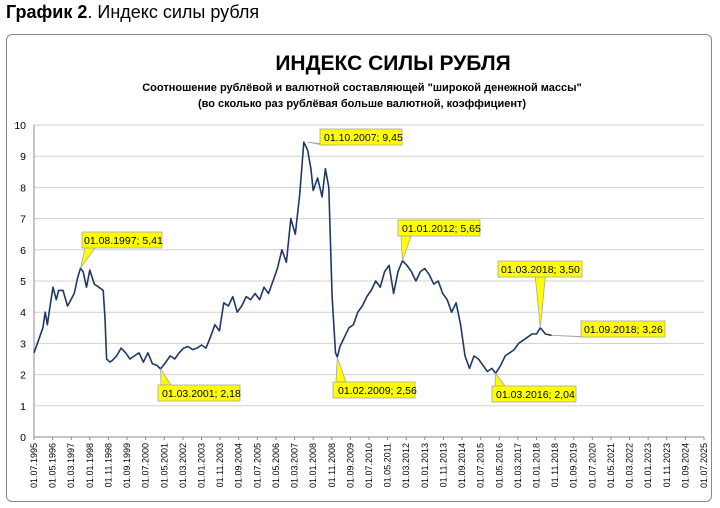 This screenshot has height=508, width=720. I want to click on y-axis-ticks: 0 1 2 3 4 5 6 7 8 9 10, so click(20, 282).